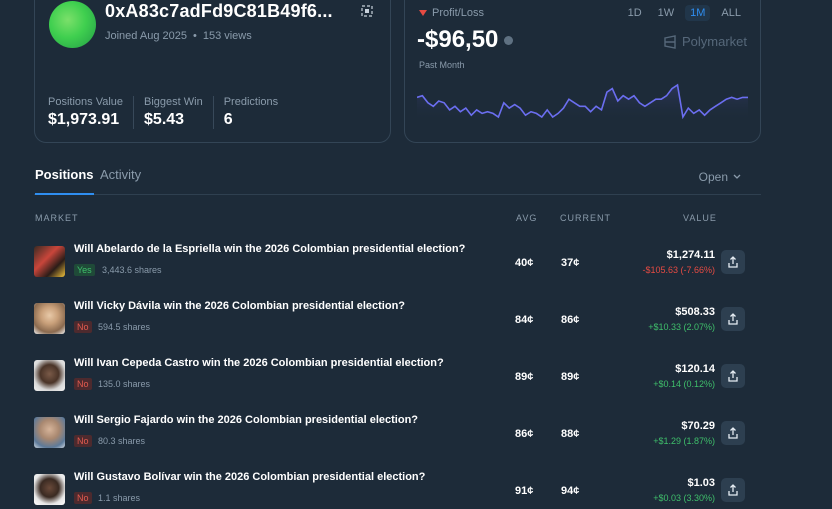  I want to click on current-price: 94¢, so click(570, 491).